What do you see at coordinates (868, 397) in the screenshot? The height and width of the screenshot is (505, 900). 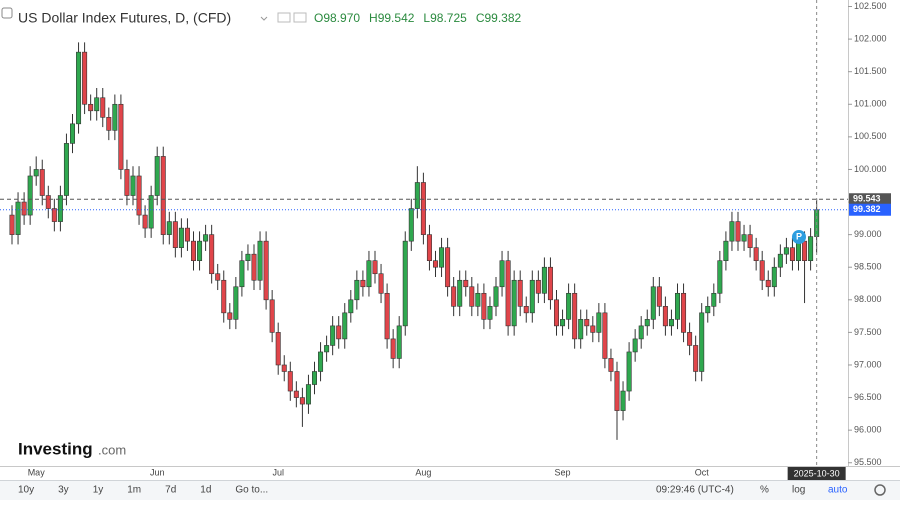 I see `y-tick-label: 96.500` at bounding box center [868, 397].